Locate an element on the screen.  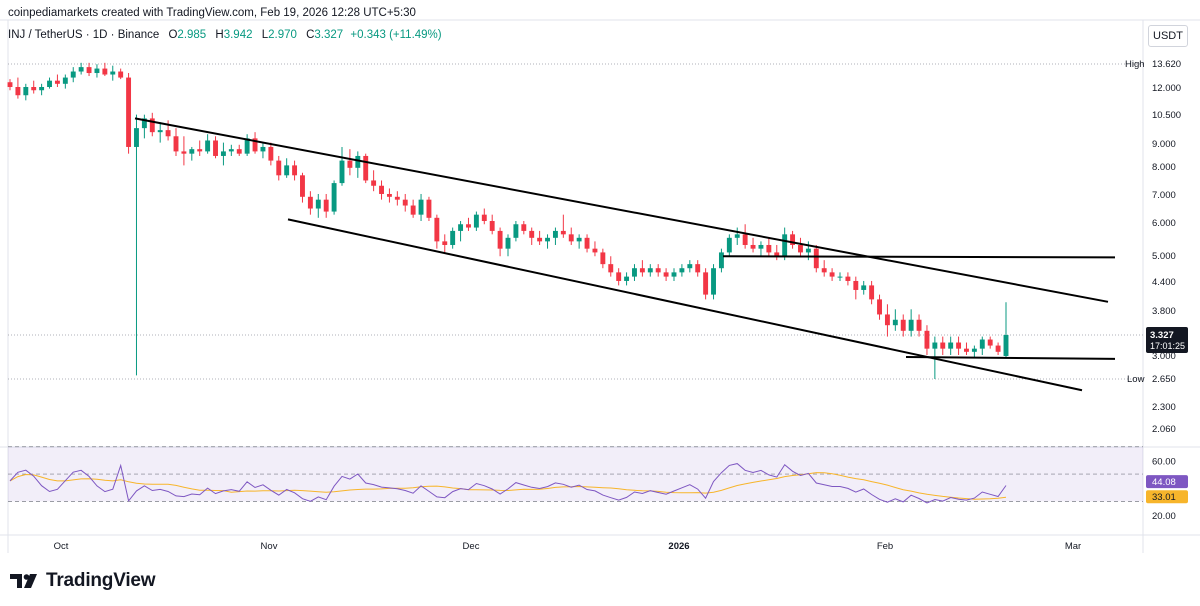
low-label: L is located at coordinates (265, 35).